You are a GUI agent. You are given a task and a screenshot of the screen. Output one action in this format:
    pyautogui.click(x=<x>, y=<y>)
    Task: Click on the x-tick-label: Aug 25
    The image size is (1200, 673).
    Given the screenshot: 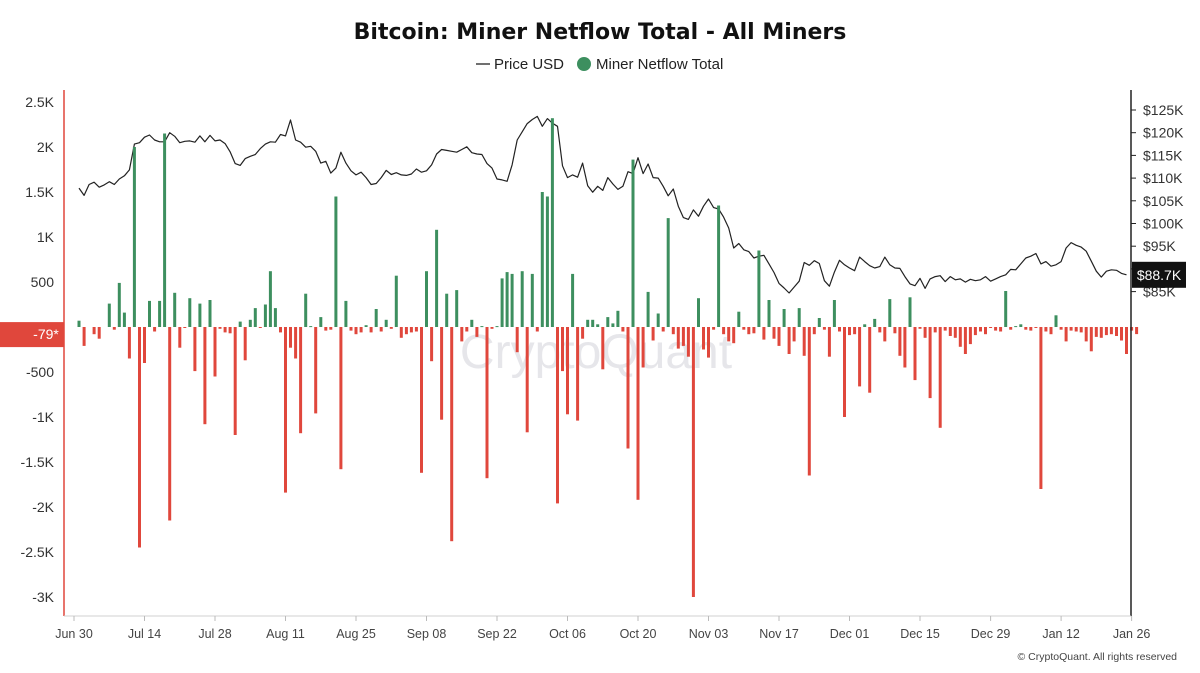 What is the action you would take?
    pyautogui.click(x=356, y=634)
    